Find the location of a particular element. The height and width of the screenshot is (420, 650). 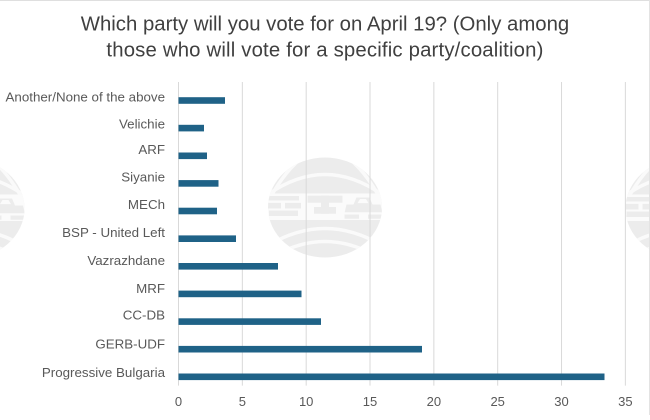

svg-text: Progressive Bulgaria is located at coordinates (104, 372).